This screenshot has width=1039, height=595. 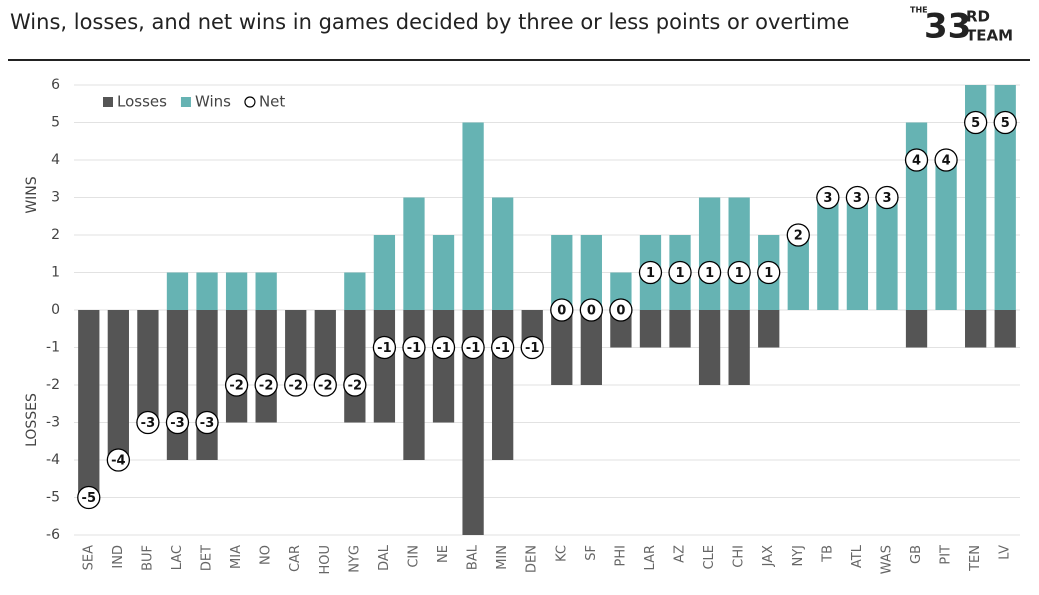 I want to click on y-tick-label: 6, so click(x=55, y=85).